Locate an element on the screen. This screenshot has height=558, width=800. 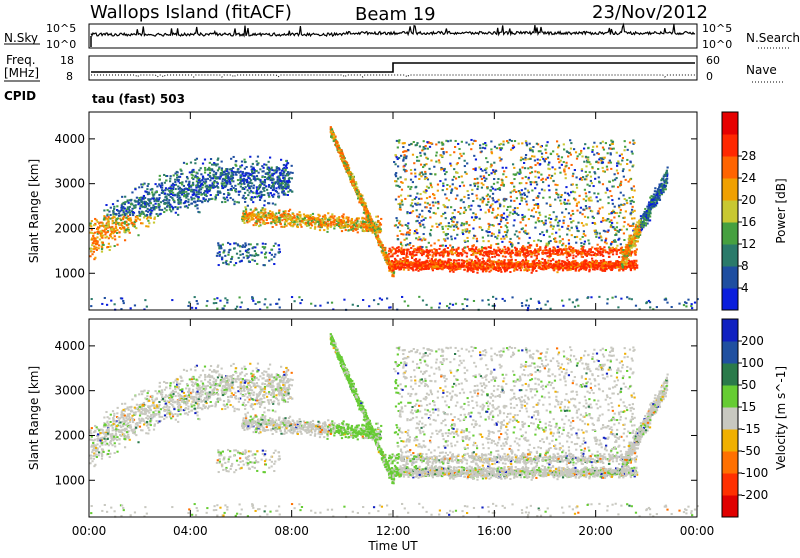
freq-left-tick-top: 18 is located at coordinates (67, 60).